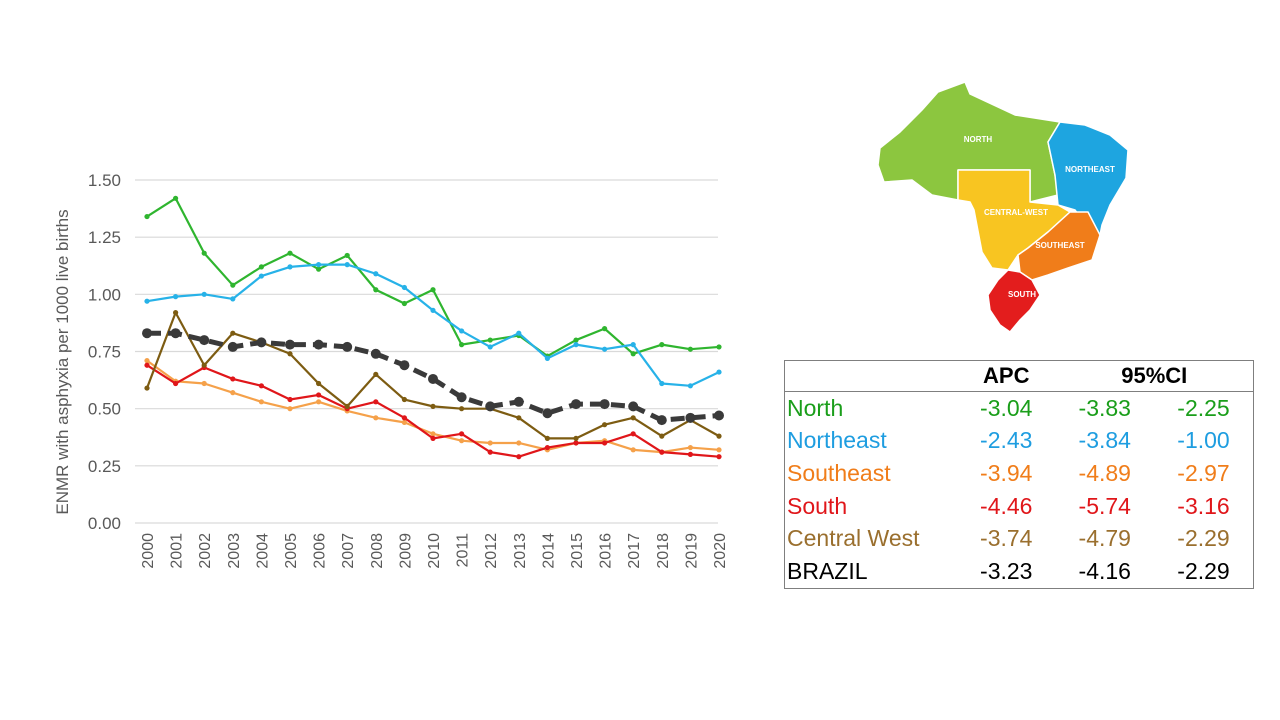 This screenshot has width=1280, height=720. Describe the element at coordinates (104, 294) in the screenshot. I see `y-tick-label: 1.00` at that location.